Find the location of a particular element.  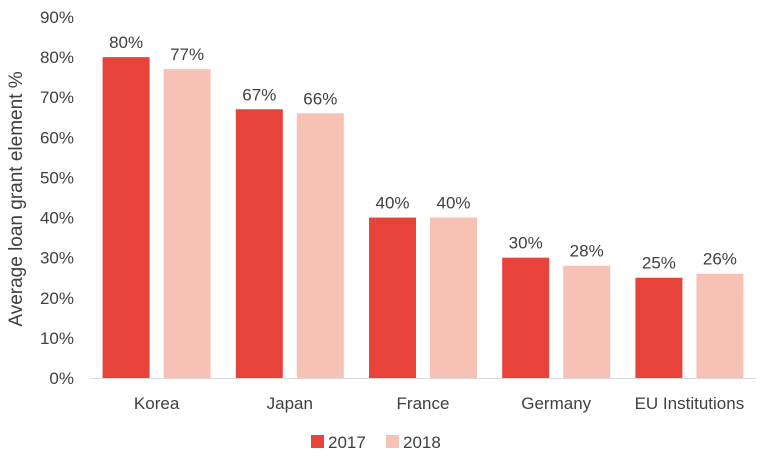

category-label: France is located at coordinates (423, 403).